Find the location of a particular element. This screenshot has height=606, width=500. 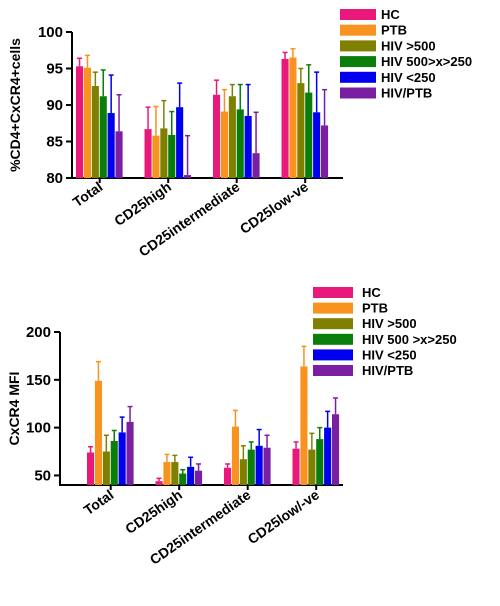

x-tick-label: CD25low-ve is located at coordinates (274, 207).